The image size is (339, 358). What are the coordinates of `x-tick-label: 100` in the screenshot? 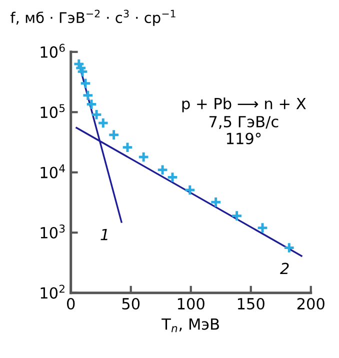 It's located at (191, 304).